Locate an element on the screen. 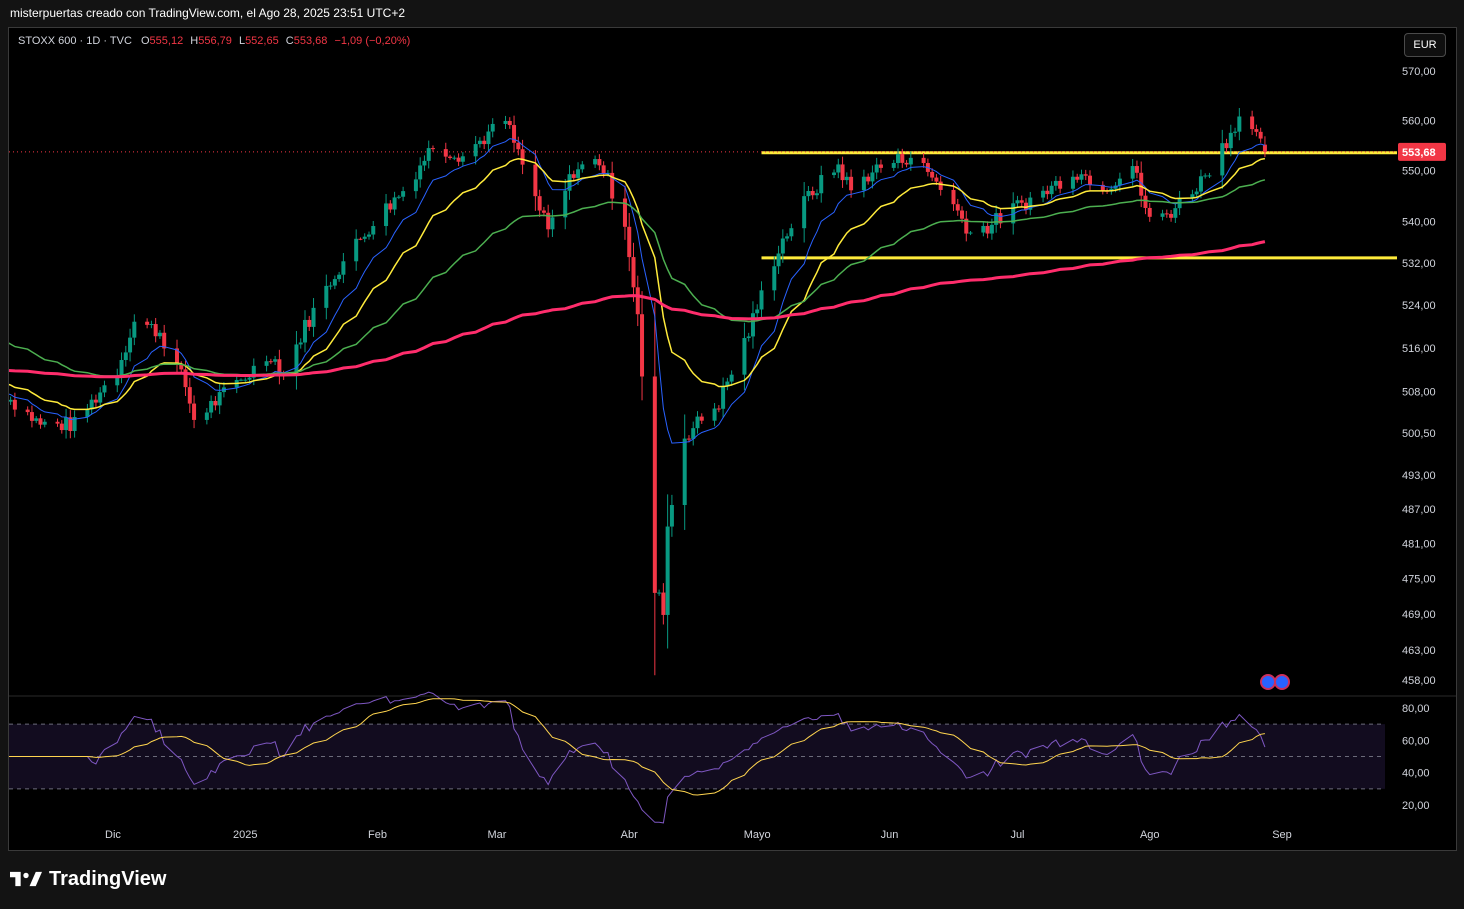  price-tick-label: 508,00 is located at coordinates (1419, 393).